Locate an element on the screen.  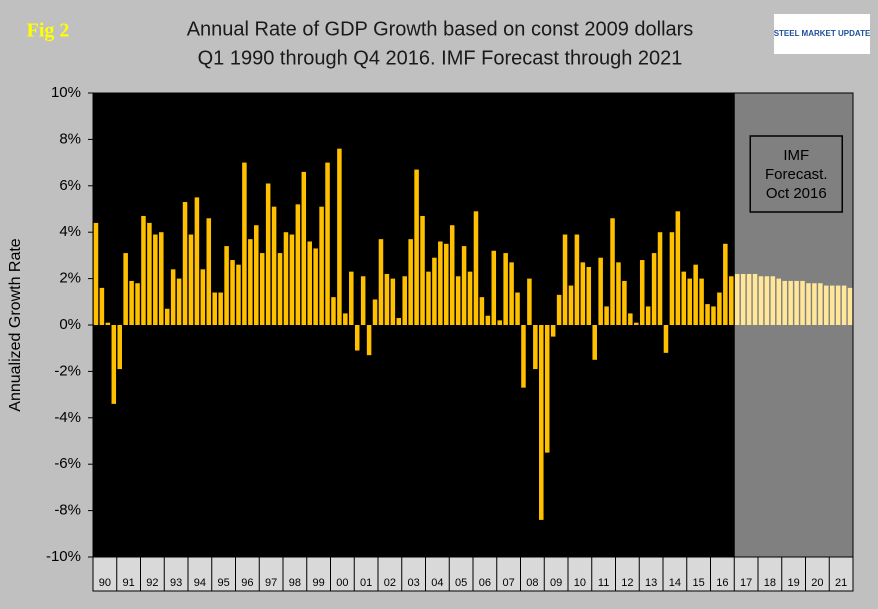
x-tick-label: 93 is located at coordinates (176, 583).